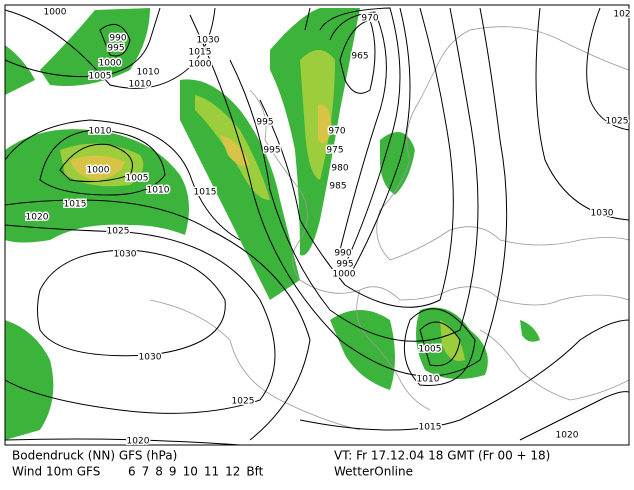 The image size is (634, 490). Describe the element at coordinates (146, 472) in the screenshot. I see `bft-level: 7` at that location.